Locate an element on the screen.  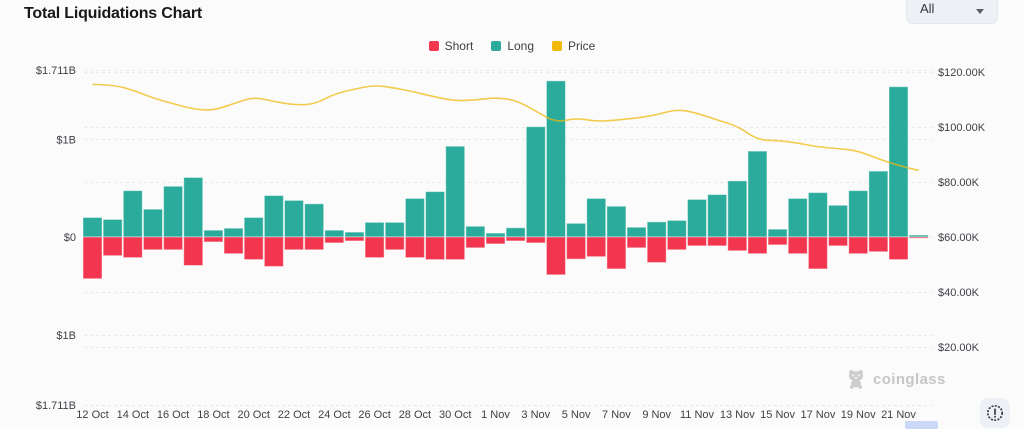
axis-tick-label: 12 Oct is located at coordinates (92, 415).